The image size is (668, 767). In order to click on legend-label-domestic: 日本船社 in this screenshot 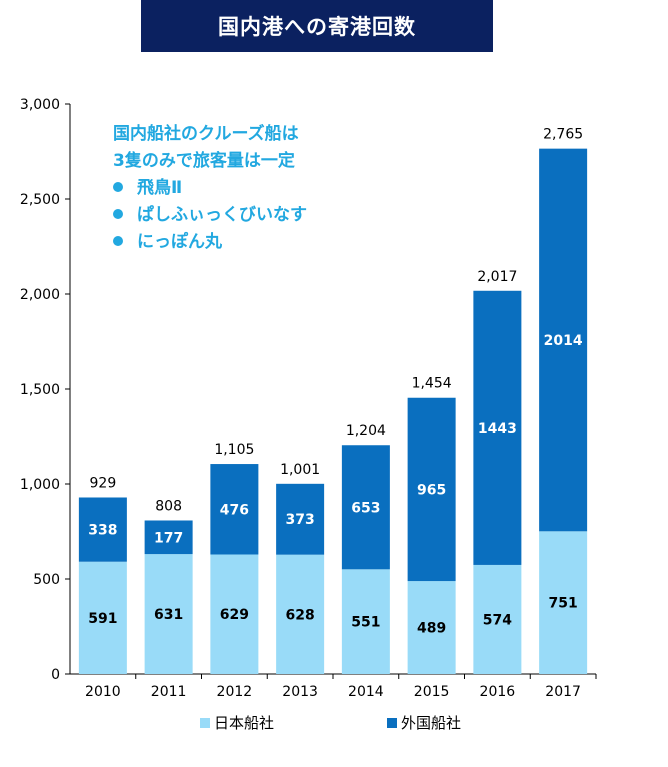, I will do `click(244, 723)`.